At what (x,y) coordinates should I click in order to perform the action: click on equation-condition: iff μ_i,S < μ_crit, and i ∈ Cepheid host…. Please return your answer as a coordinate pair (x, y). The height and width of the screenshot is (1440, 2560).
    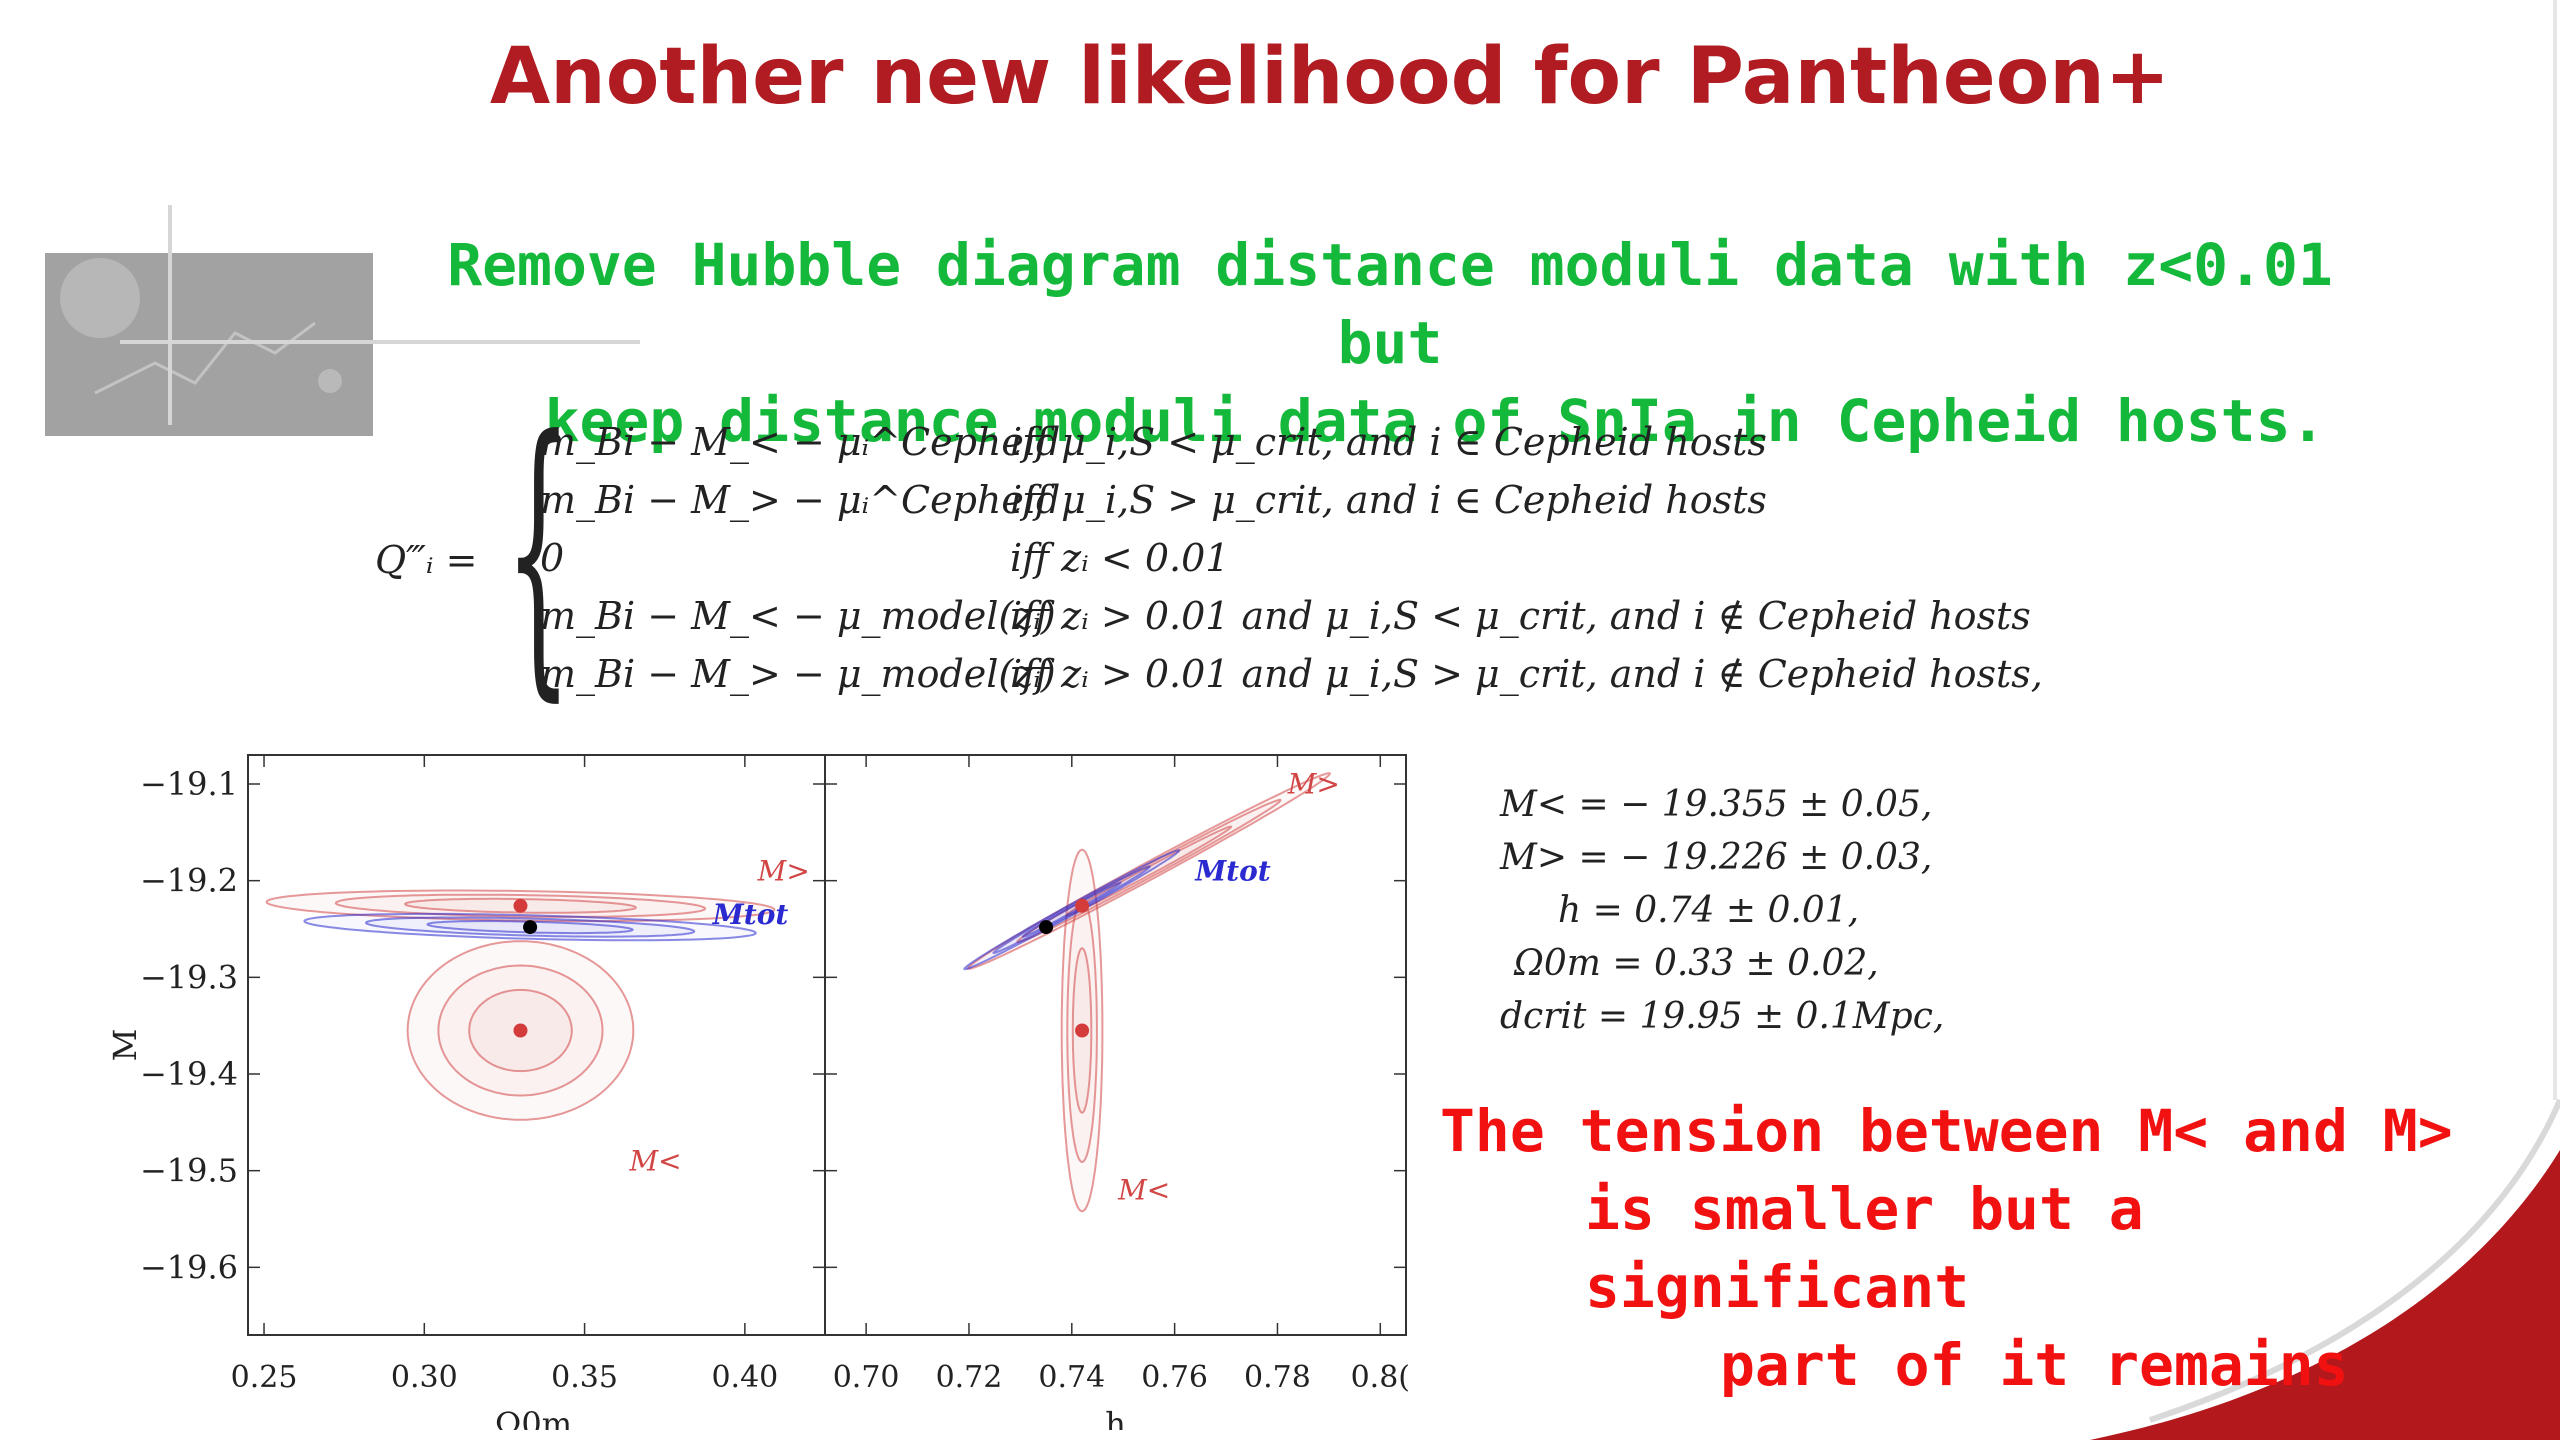
    Looking at the image, I should click on (1388, 442).